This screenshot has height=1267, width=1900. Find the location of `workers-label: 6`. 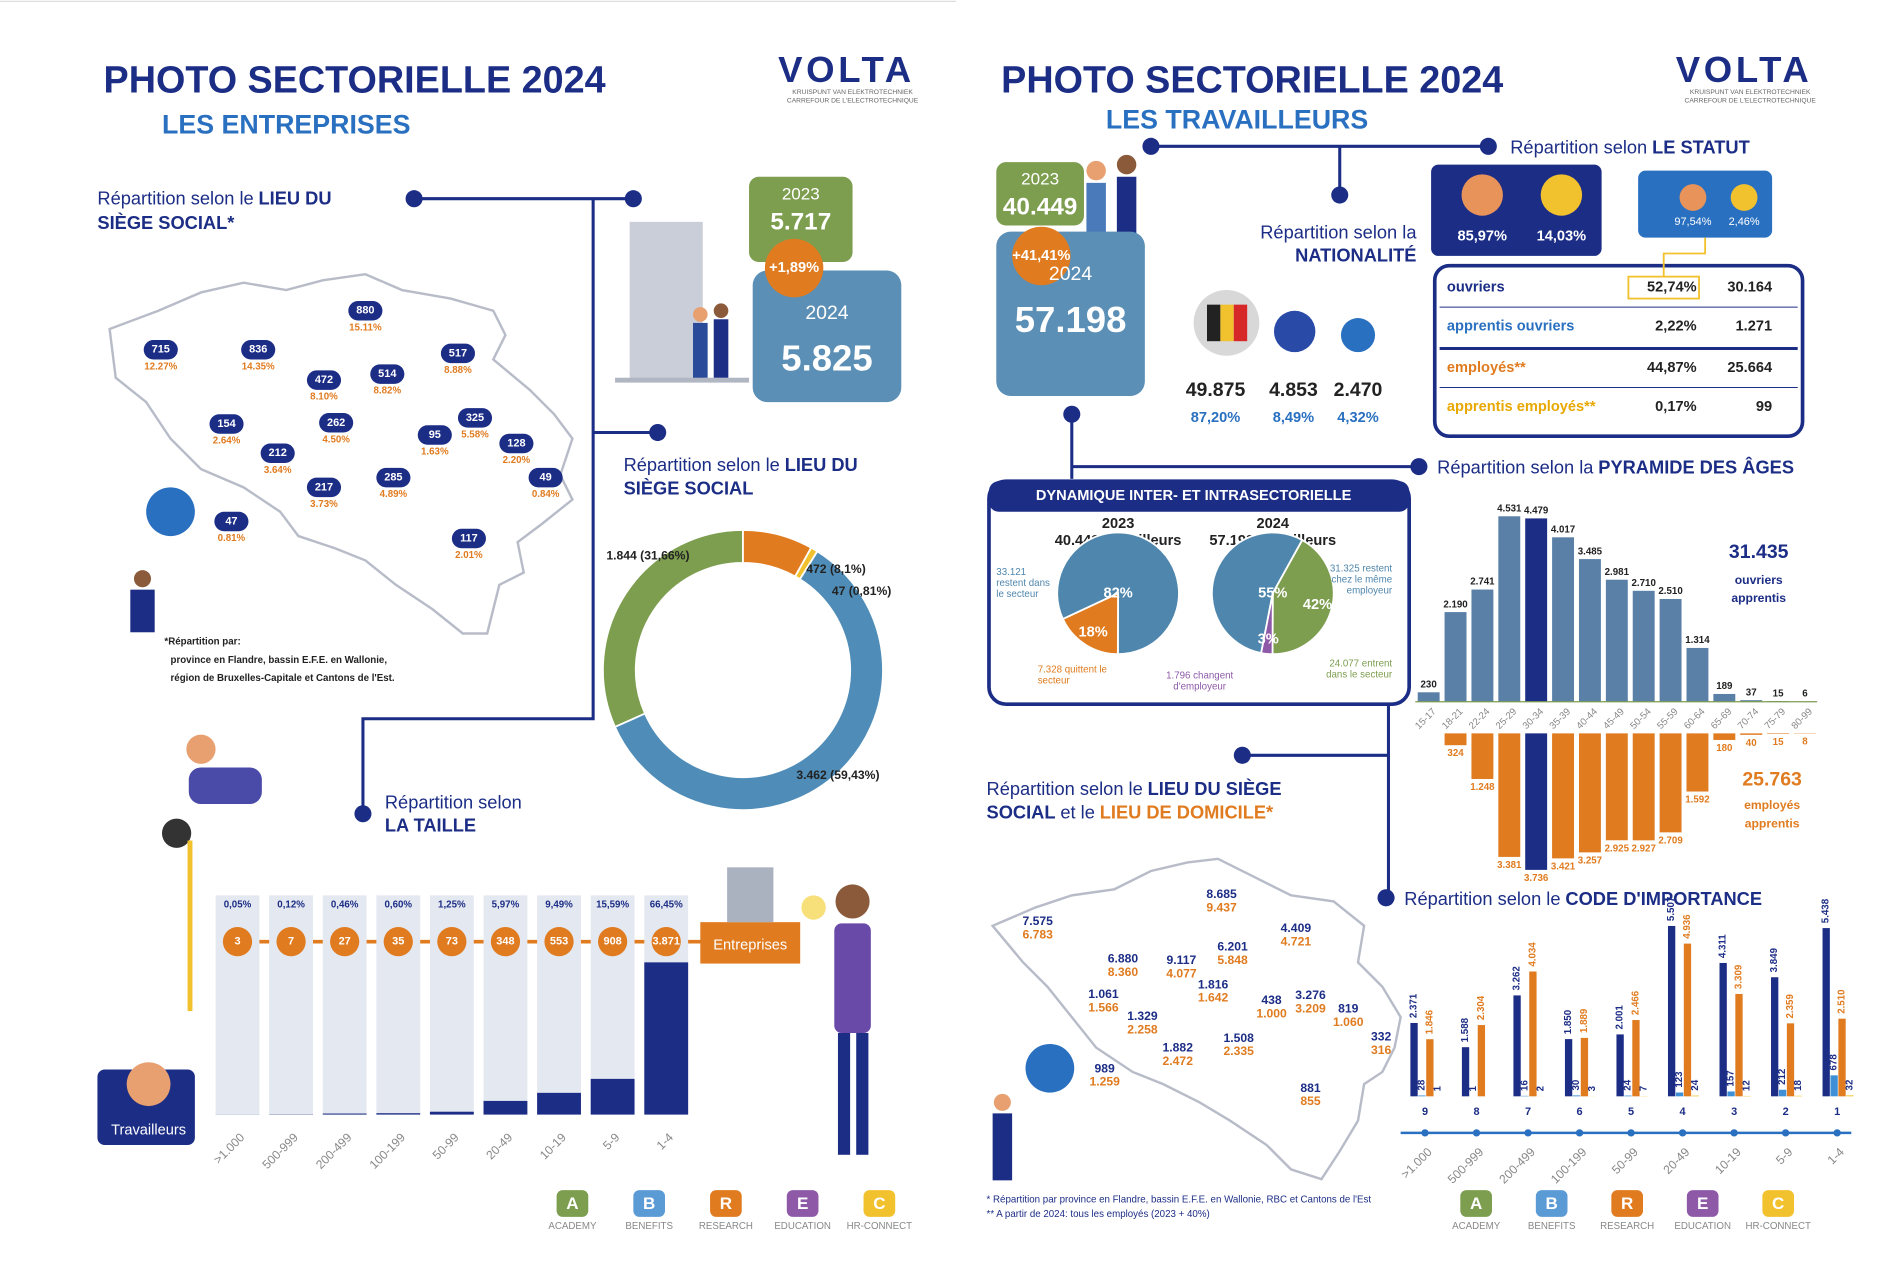

workers-label: 6 is located at coordinates (1805, 694).